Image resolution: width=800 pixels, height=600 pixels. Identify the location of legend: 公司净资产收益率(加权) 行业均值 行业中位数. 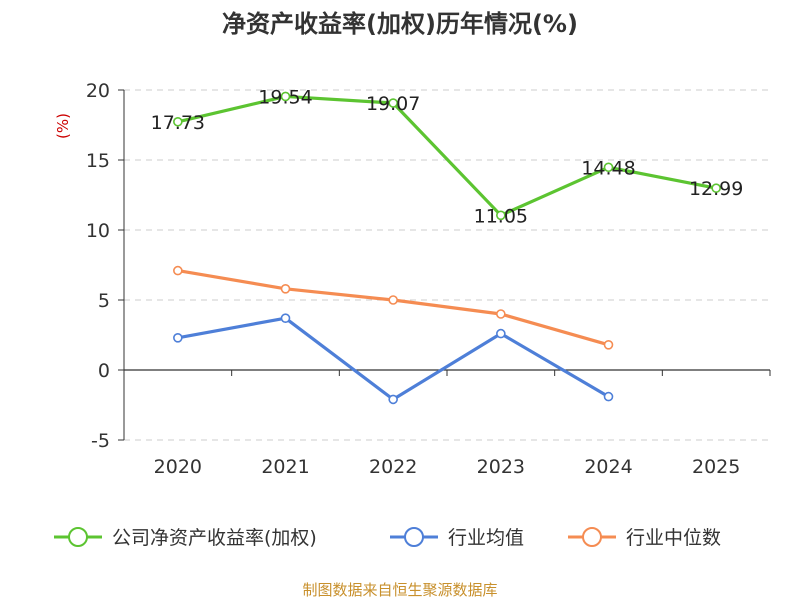
(387, 538).